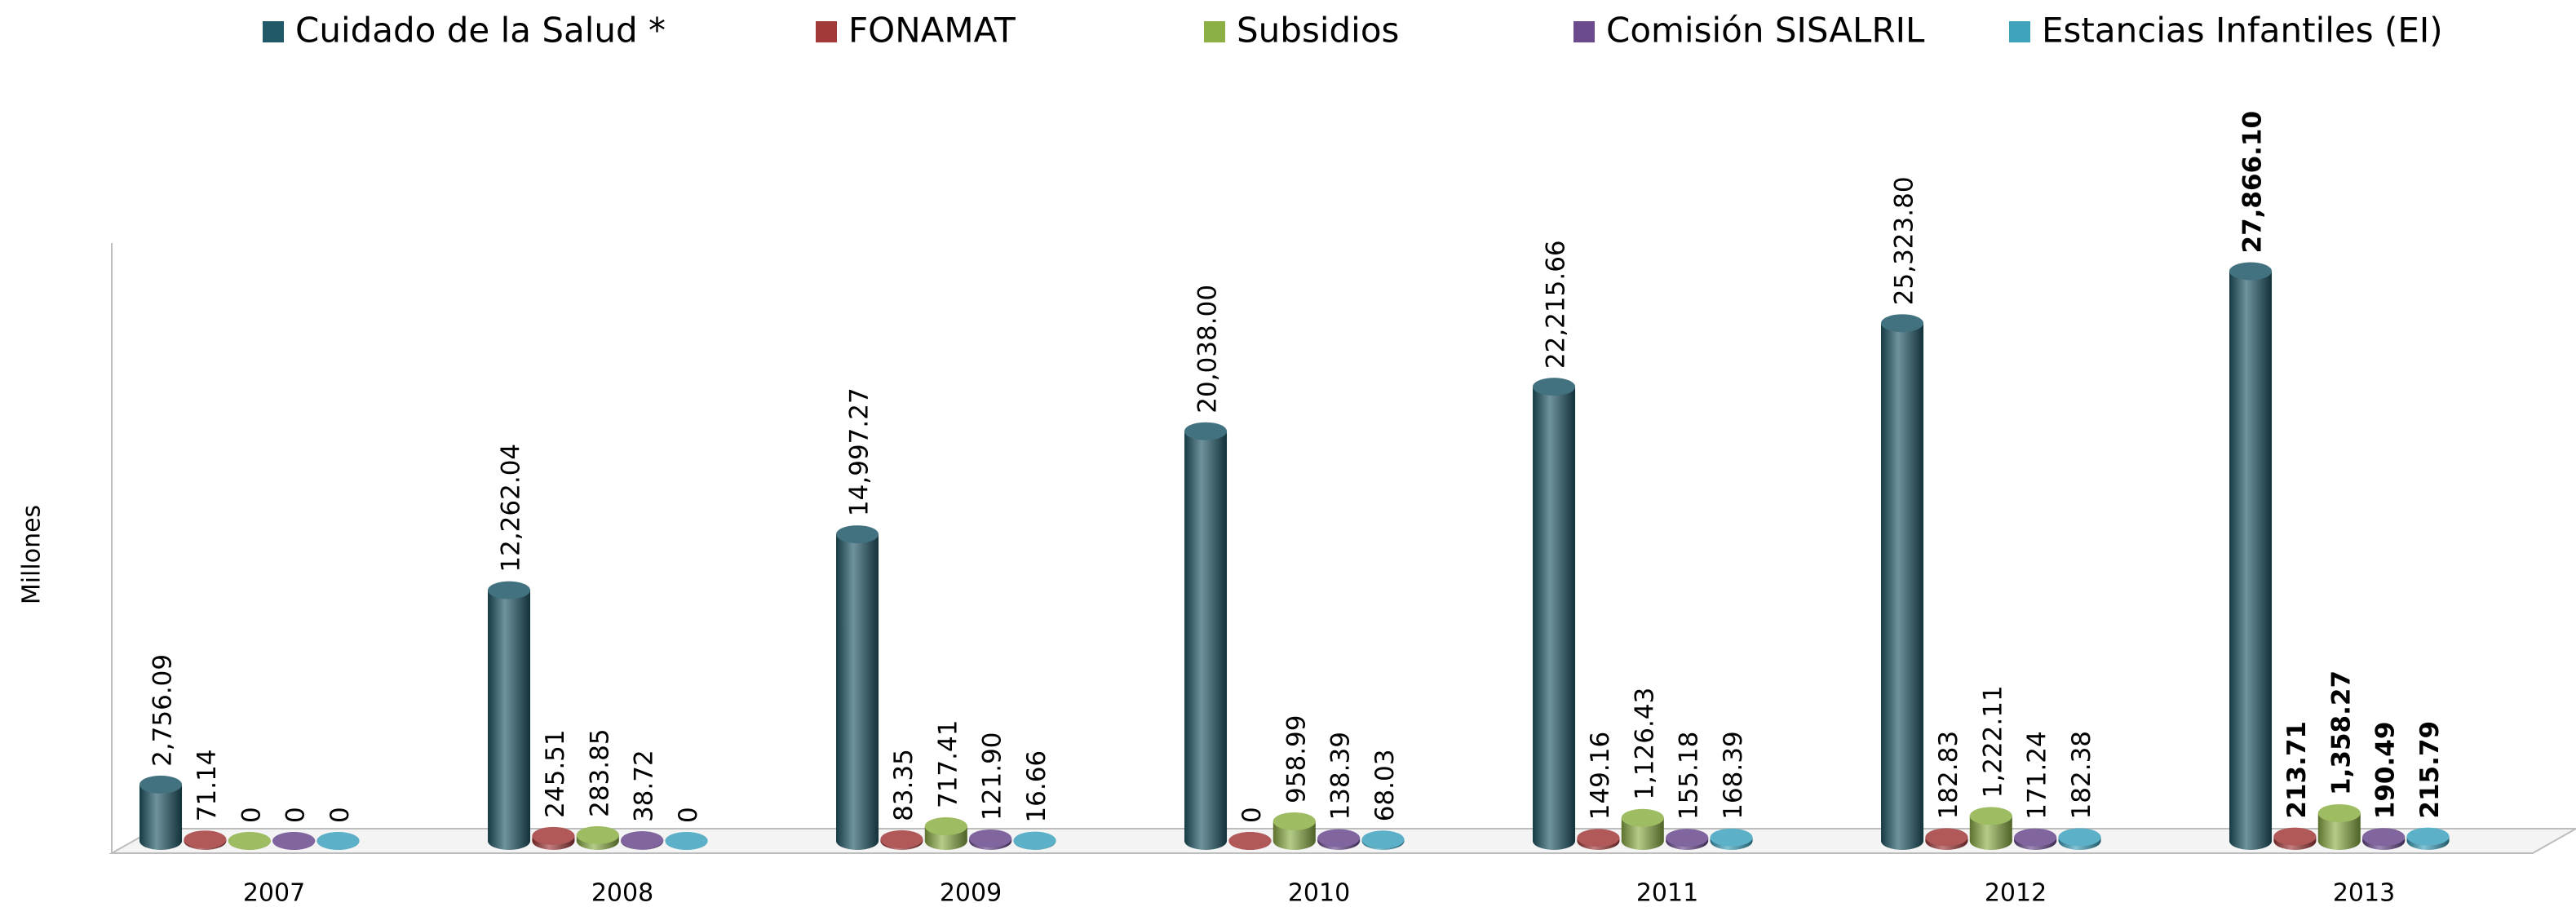  What do you see at coordinates (163, 711) in the screenshot?
I see `value-label: 2,756.09` at bounding box center [163, 711].